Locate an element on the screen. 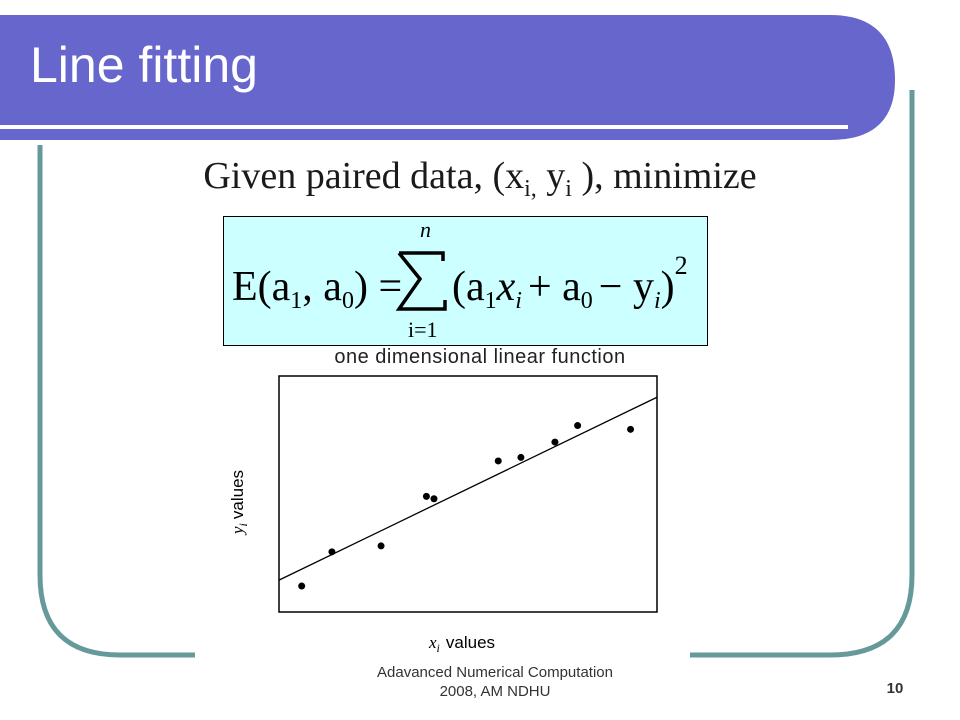 The height and width of the screenshot is (720, 960). sum-lower-limit: i=1 is located at coordinates (423, 329).